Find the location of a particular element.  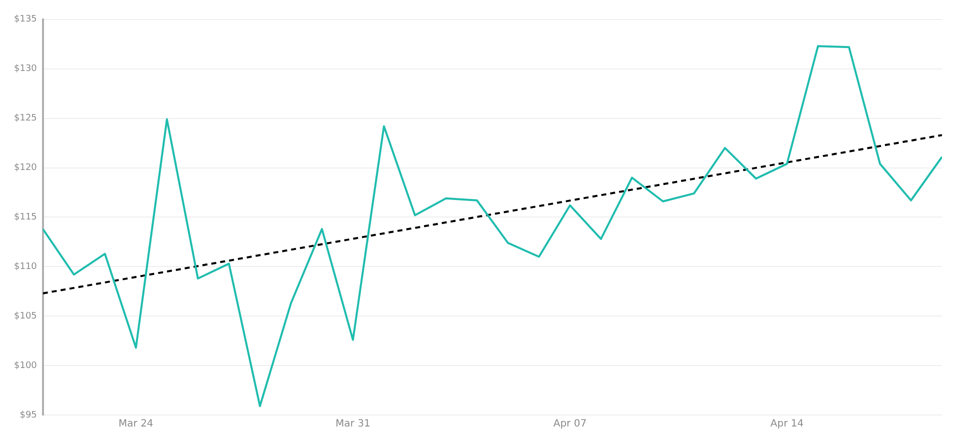

x-tick-label: Mar 24 is located at coordinates (136, 424).